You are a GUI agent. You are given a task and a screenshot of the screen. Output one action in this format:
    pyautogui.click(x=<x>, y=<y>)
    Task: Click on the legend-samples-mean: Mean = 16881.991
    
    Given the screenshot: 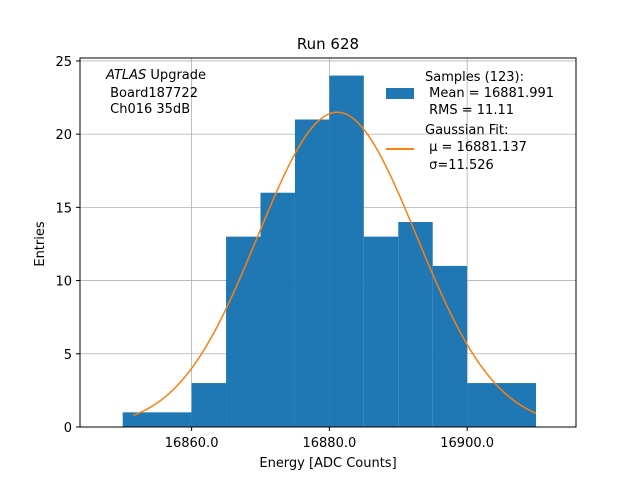 What is the action you would take?
    pyautogui.click(x=489, y=93)
    